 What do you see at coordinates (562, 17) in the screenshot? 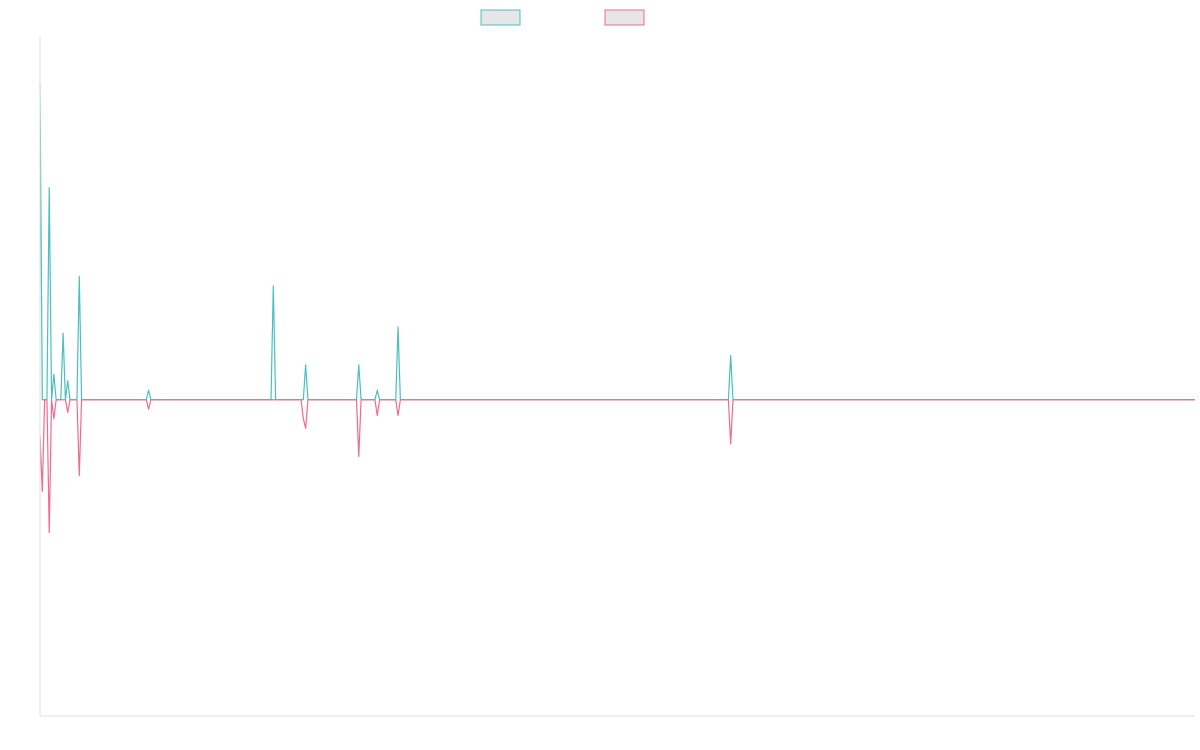
I see `legend` at bounding box center [562, 17].